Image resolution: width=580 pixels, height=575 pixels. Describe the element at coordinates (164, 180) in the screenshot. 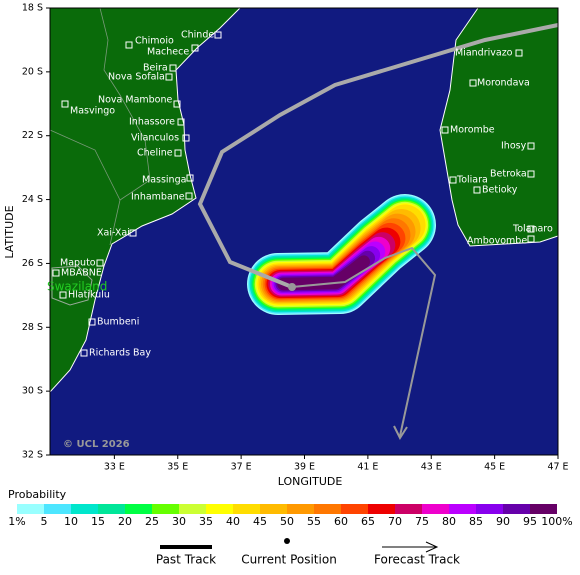

I see `place-label: Massinga` at that location.